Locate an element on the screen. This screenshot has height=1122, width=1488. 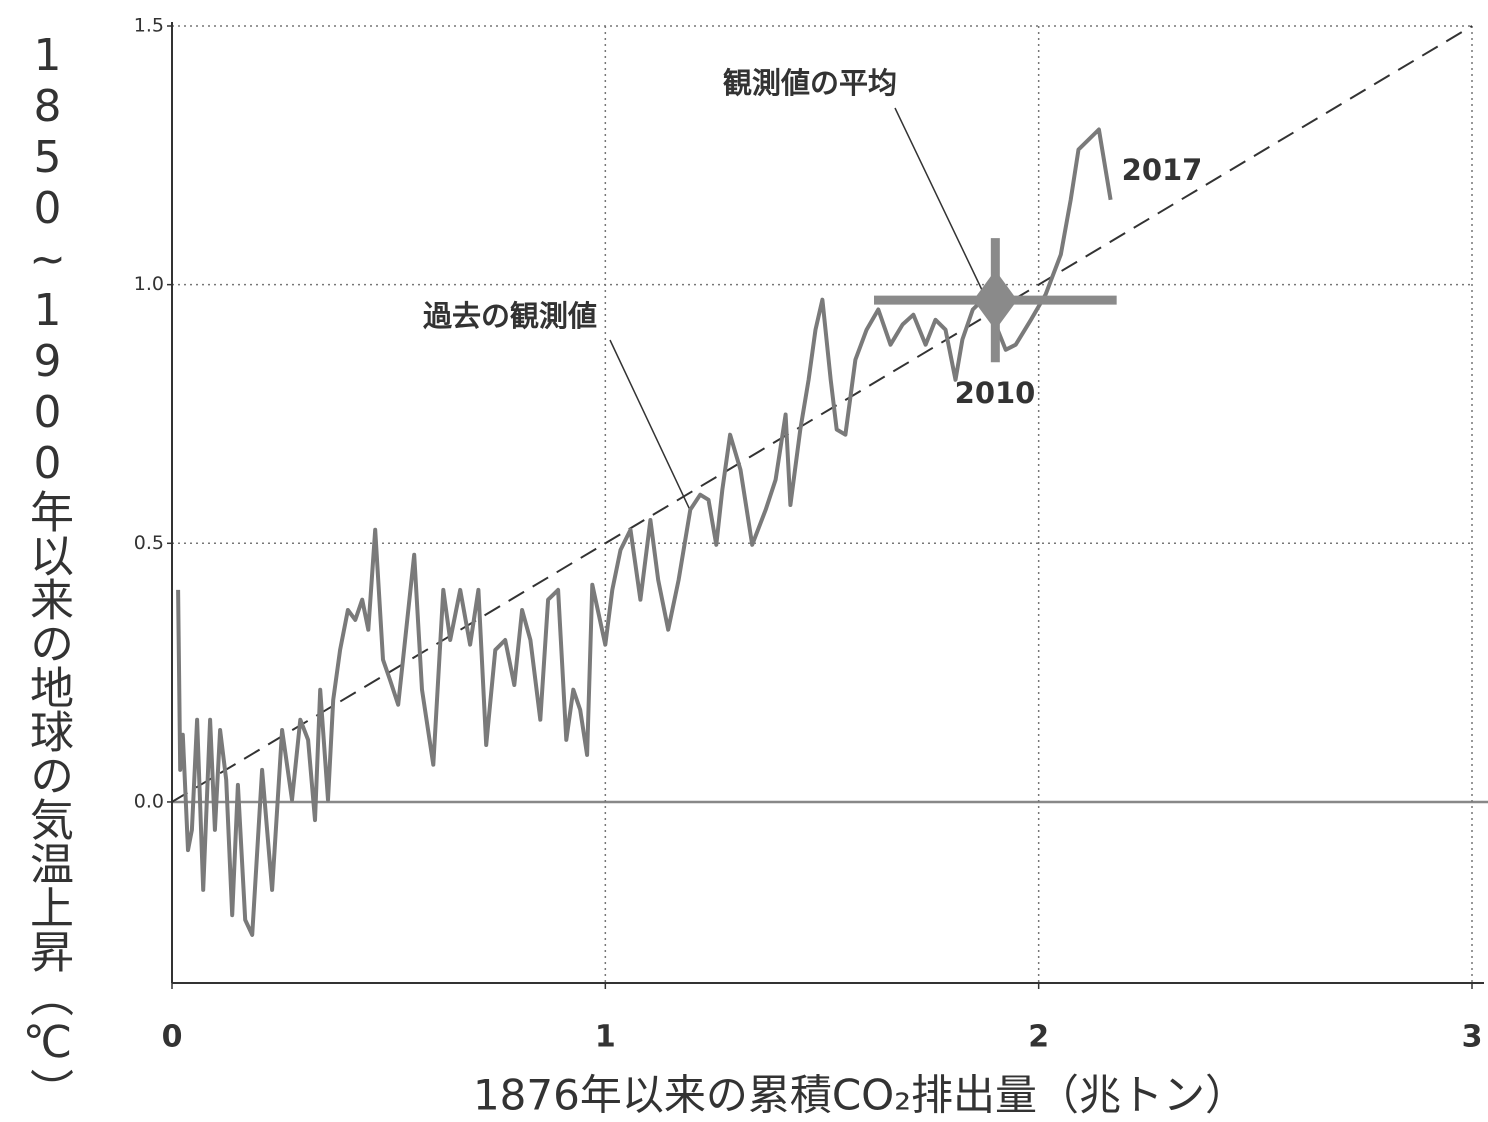
annotation: 2010 is located at coordinates (995, 393).